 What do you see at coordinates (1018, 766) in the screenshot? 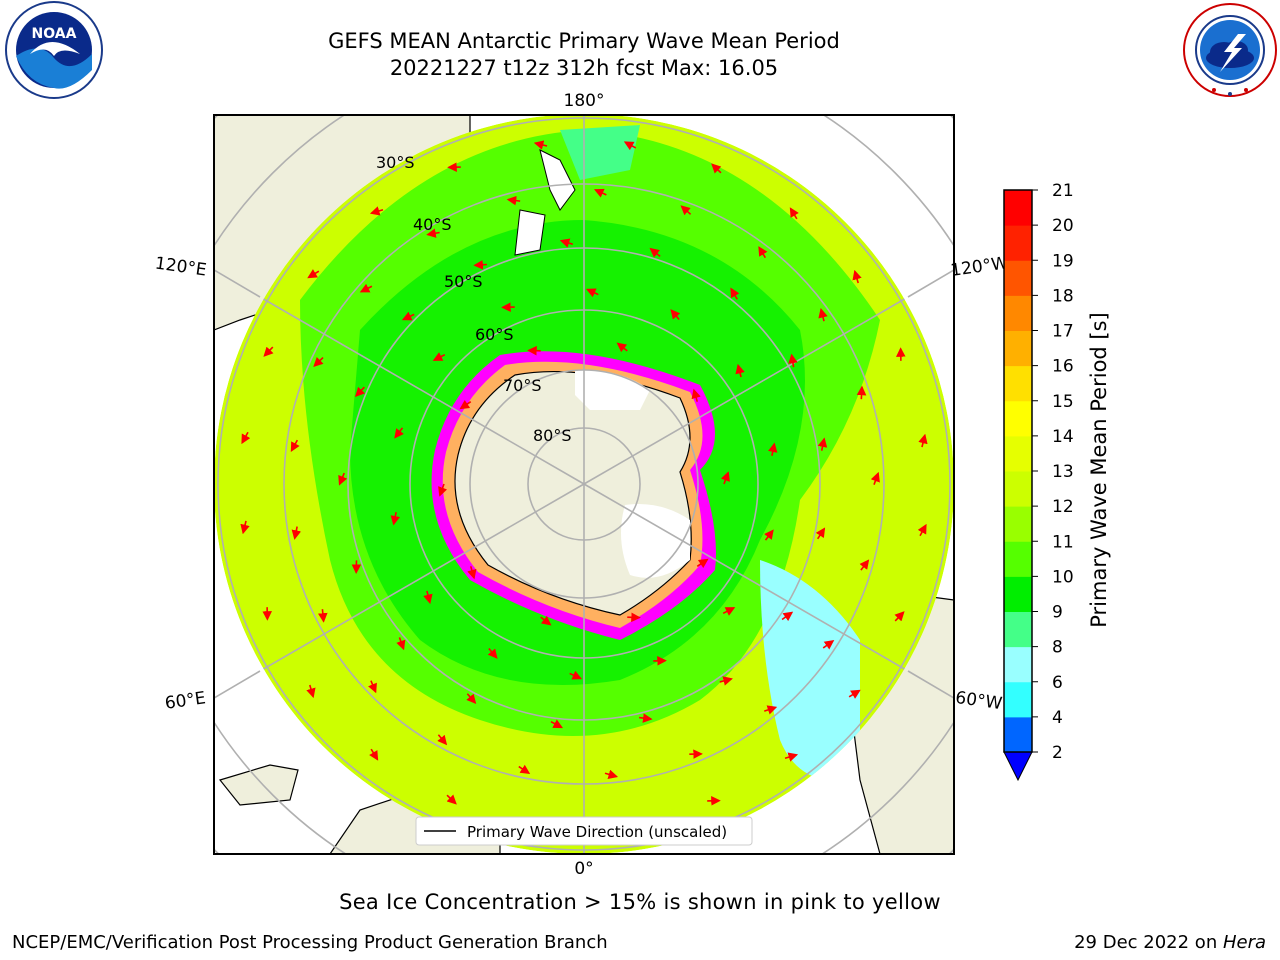
I see `colorbar-extend` at bounding box center [1018, 766].